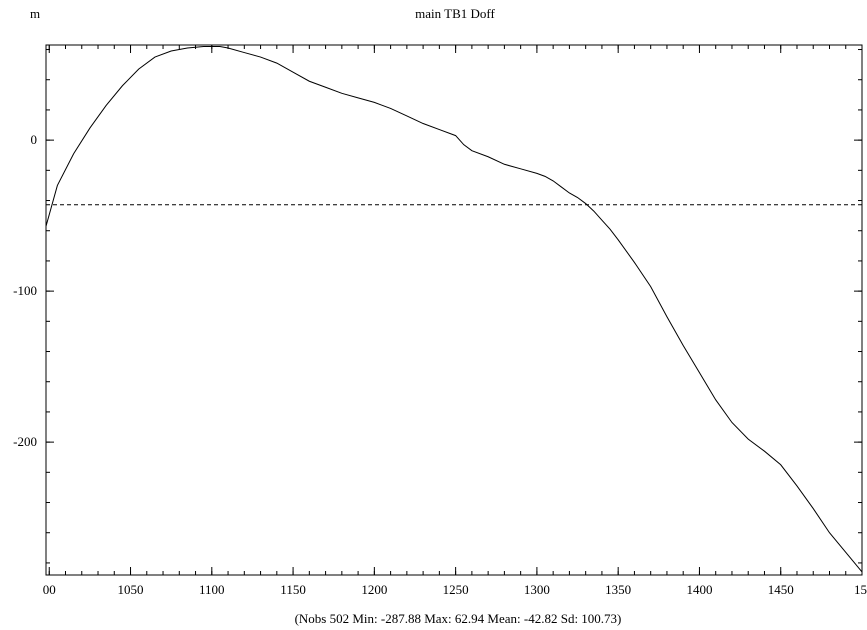 Image resolution: width=867 pixels, height=630 pixels. I want to click on x-tick-label: 1100, so click(212, 589).